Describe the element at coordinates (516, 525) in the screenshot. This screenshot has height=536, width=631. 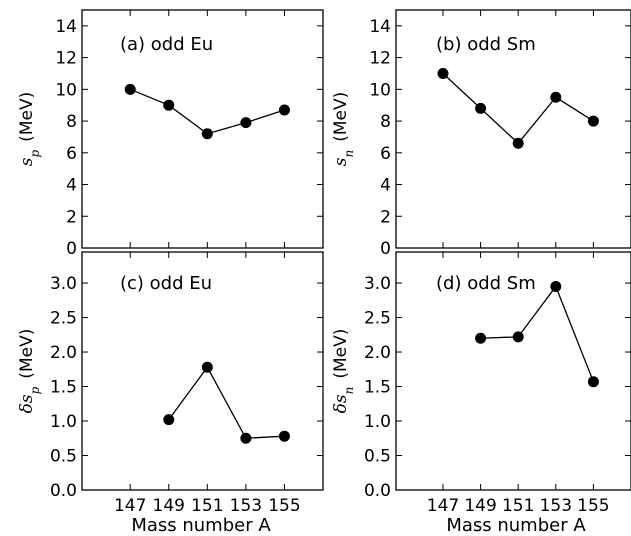
I see `x-axis-label-right: Mass number A` at that location.